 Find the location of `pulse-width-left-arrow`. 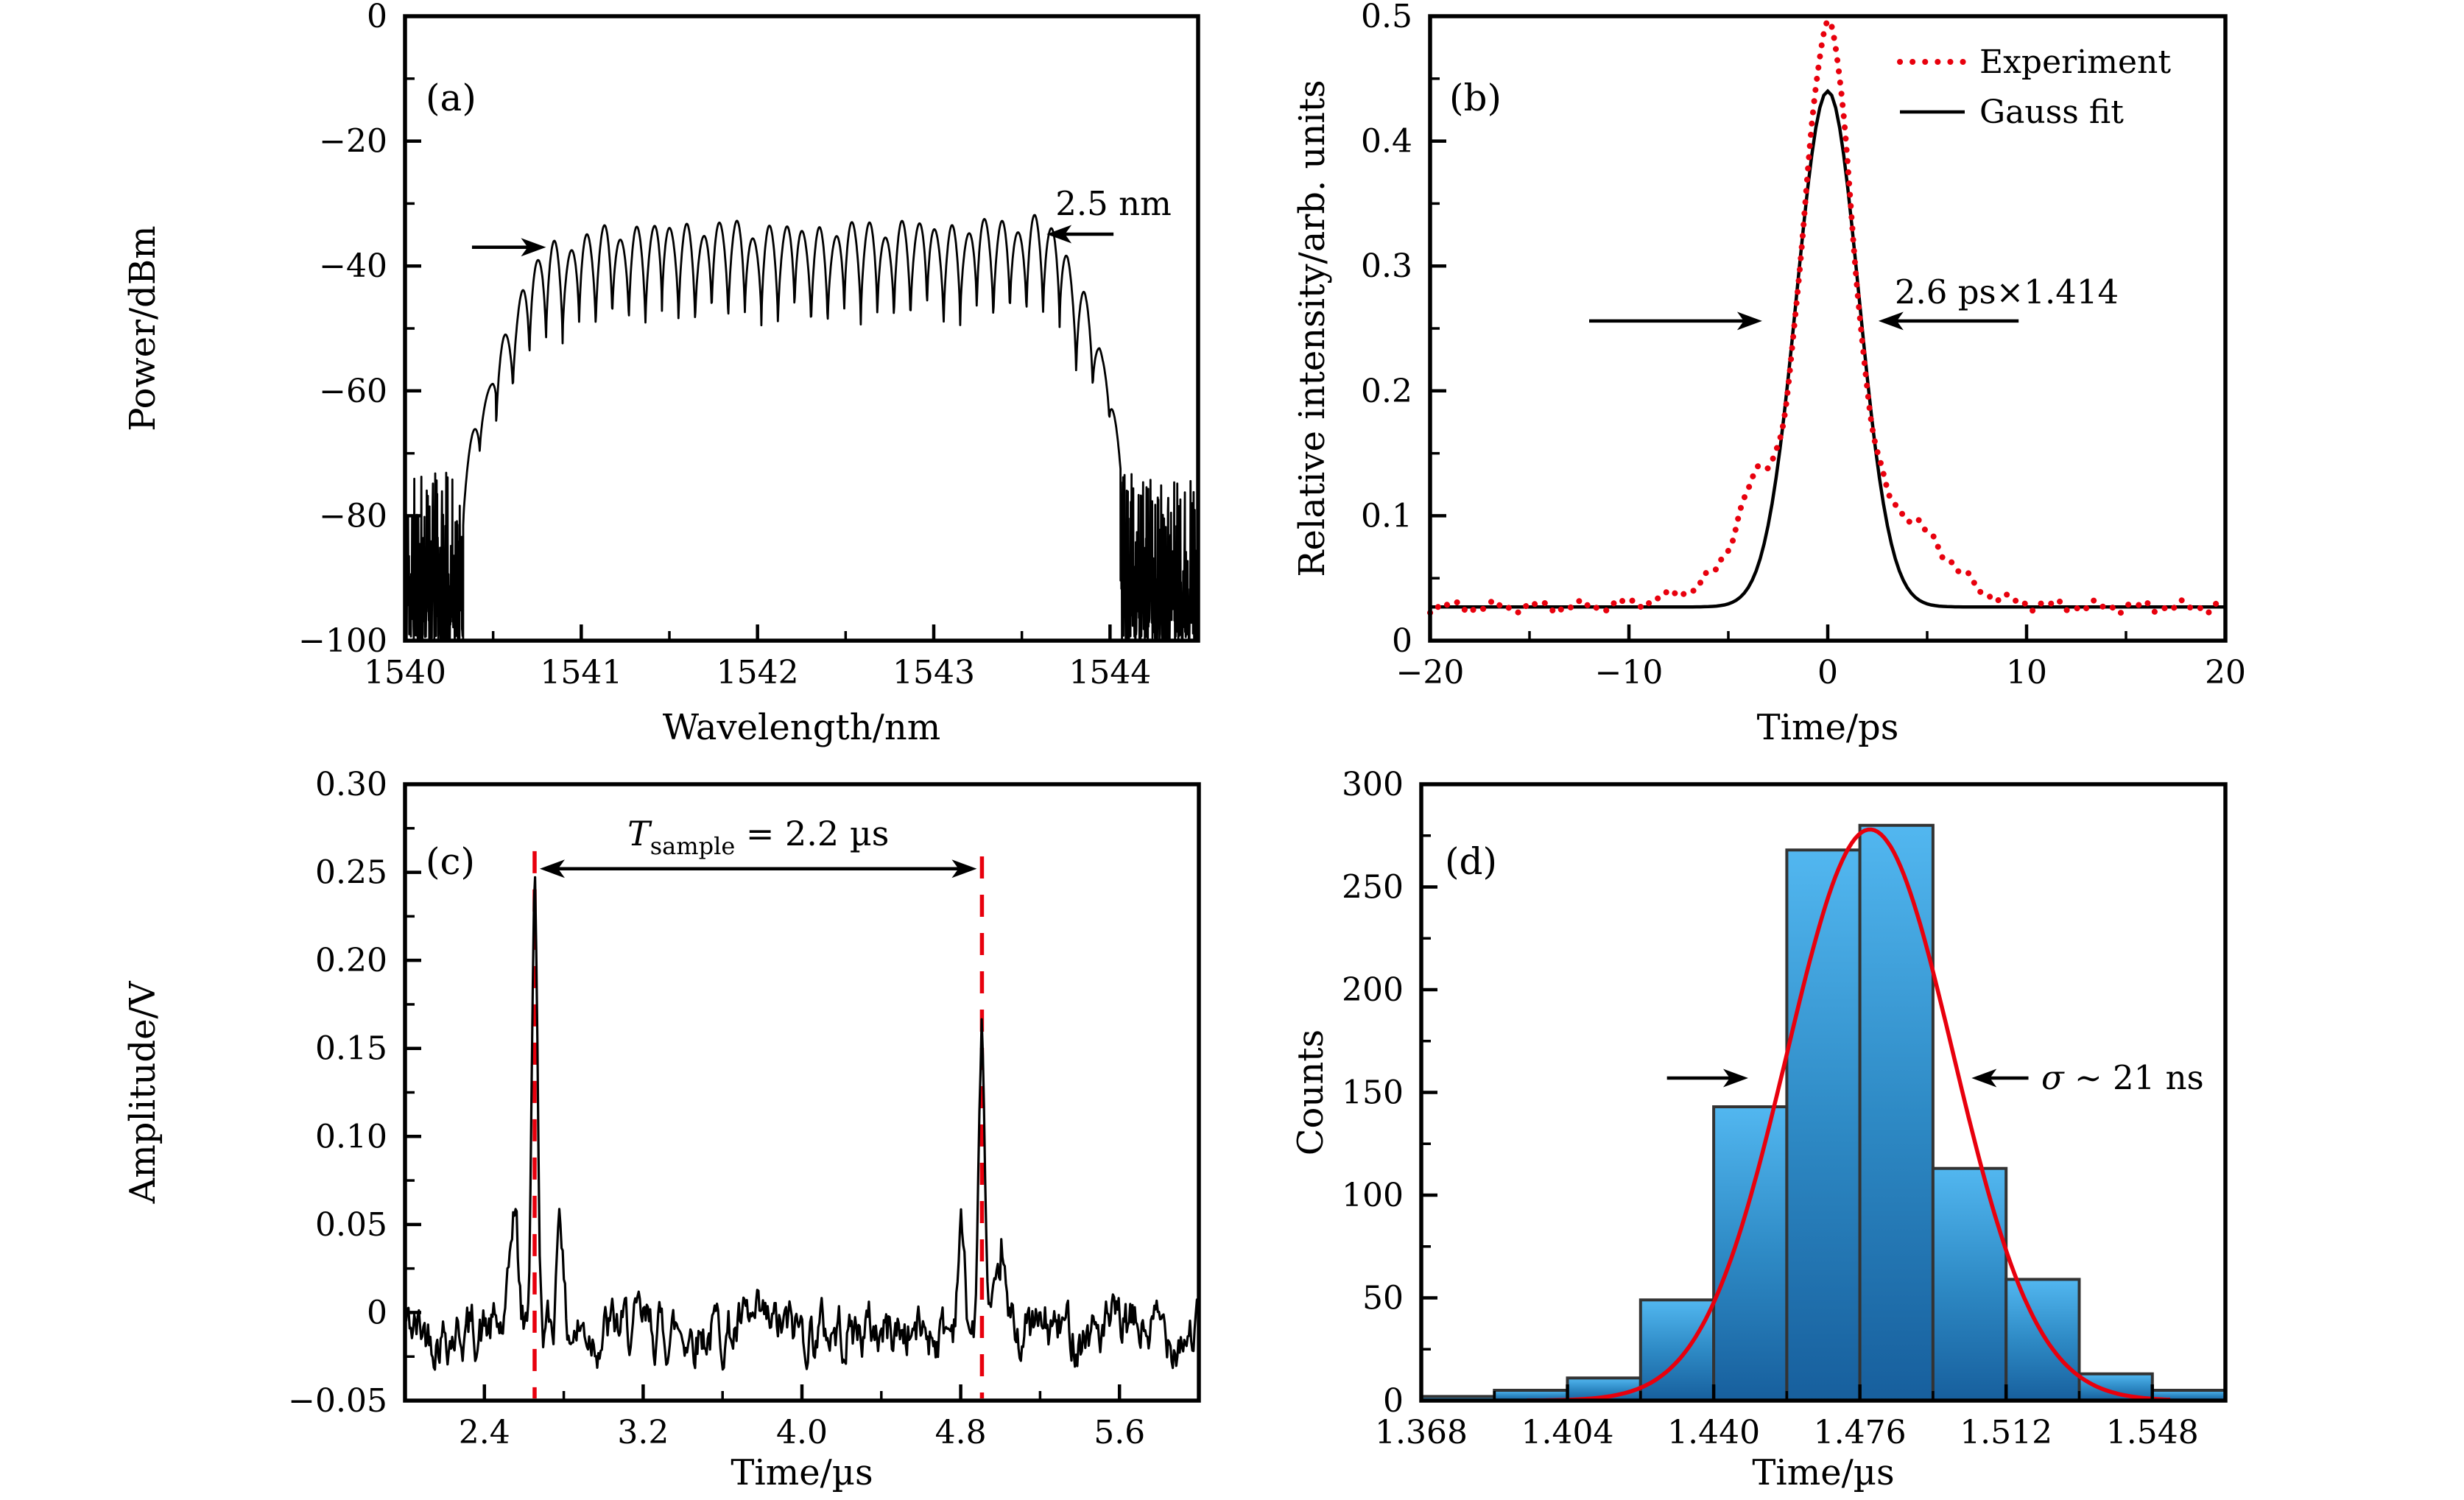

pulse-width-left-arrow is located at coordinates (1676, 321).